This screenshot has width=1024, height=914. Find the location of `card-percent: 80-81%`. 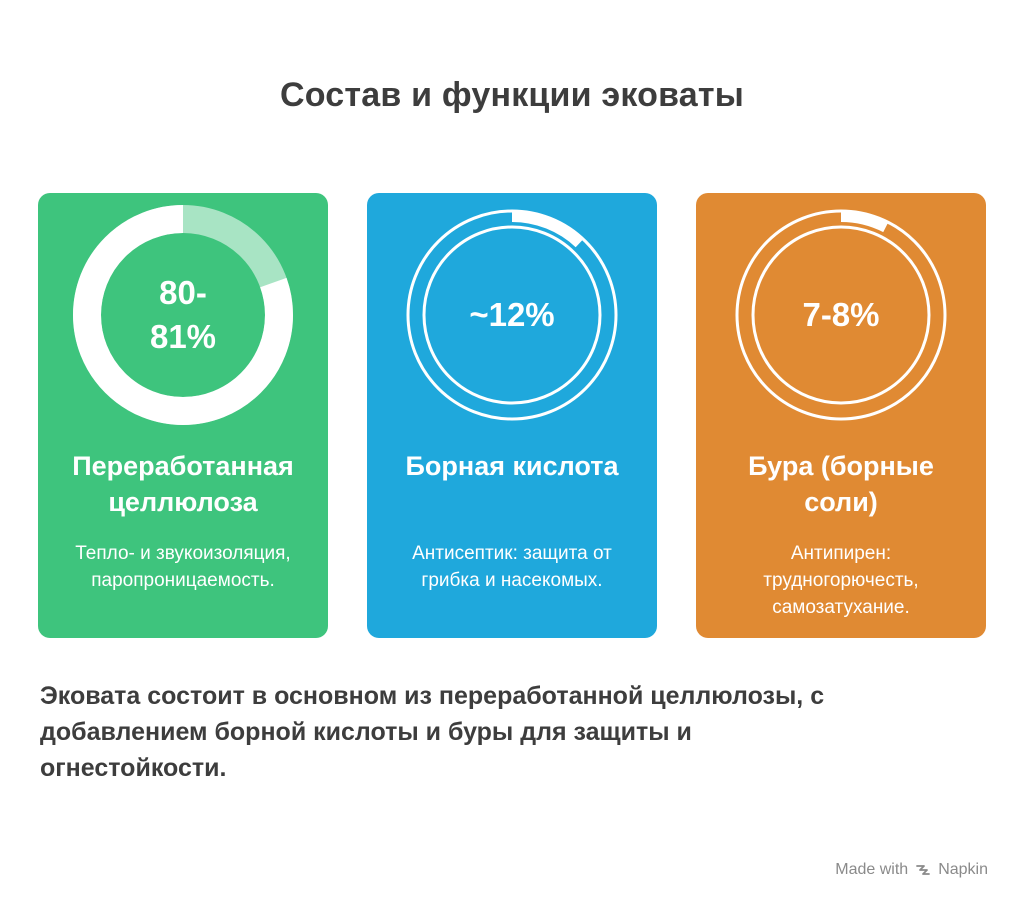

card-percent: 80-81% is located at coordinates (183, 314).